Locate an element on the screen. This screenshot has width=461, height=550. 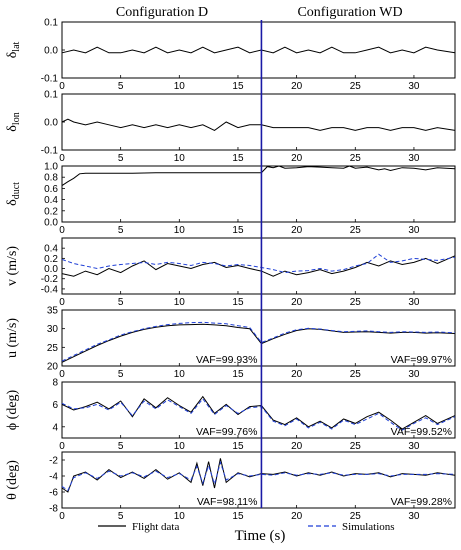
x-tick-label-delta_duct: 25 is located at coordinates (356, 230).